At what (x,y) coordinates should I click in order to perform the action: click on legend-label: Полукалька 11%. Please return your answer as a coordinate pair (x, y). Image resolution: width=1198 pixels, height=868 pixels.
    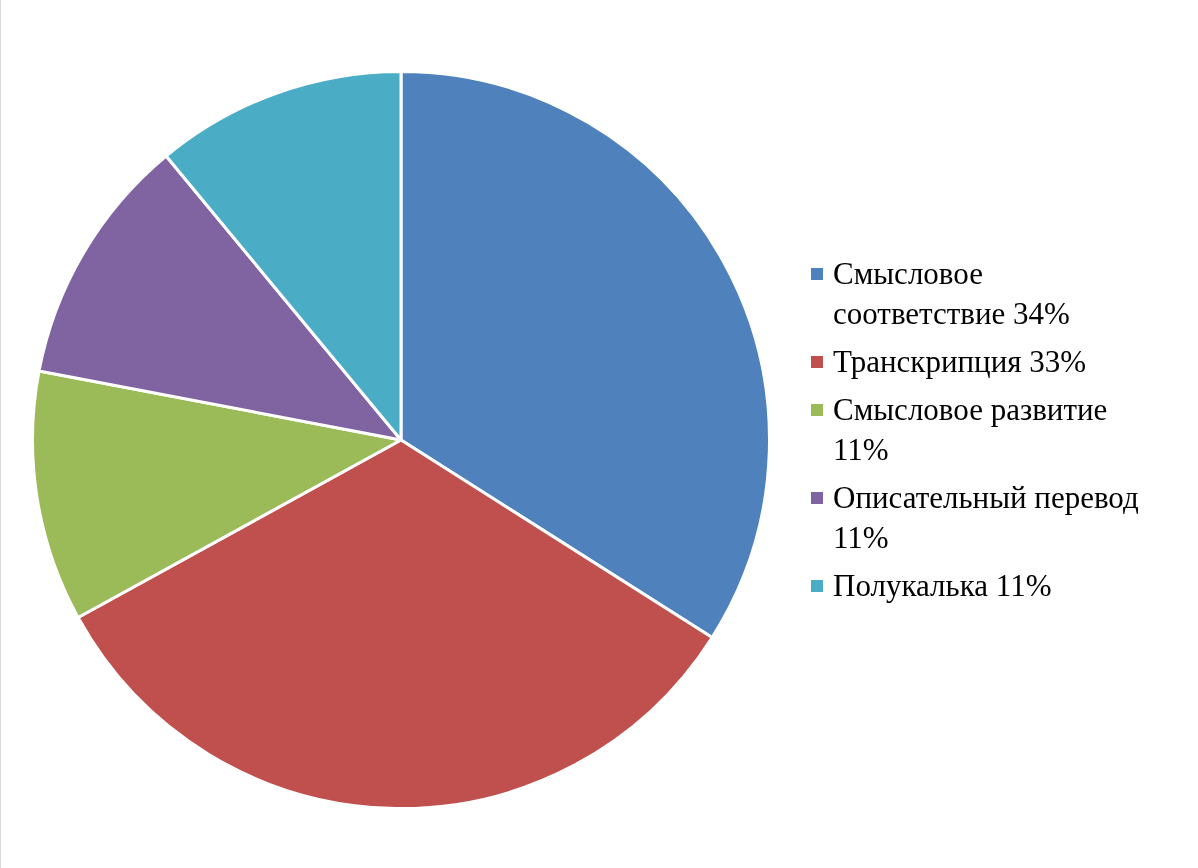
    Looking at the image, I should click on (942, 586).